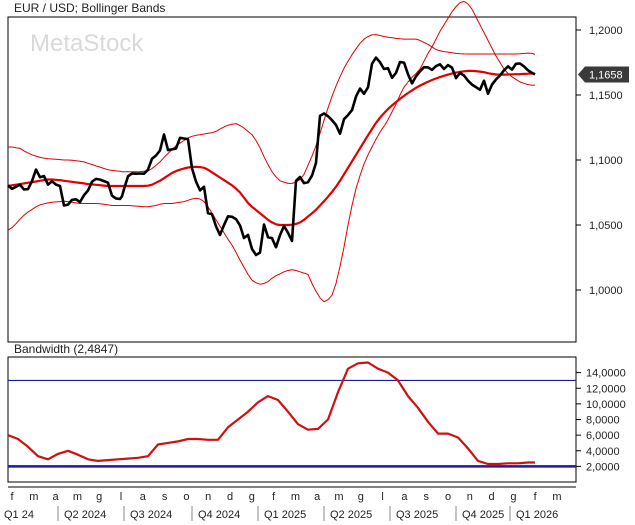  What do you see at coordinates (483, 515) in the screenshot?
I see `x-quarter-label: Q4 2025` at bounding box center [483, 515].